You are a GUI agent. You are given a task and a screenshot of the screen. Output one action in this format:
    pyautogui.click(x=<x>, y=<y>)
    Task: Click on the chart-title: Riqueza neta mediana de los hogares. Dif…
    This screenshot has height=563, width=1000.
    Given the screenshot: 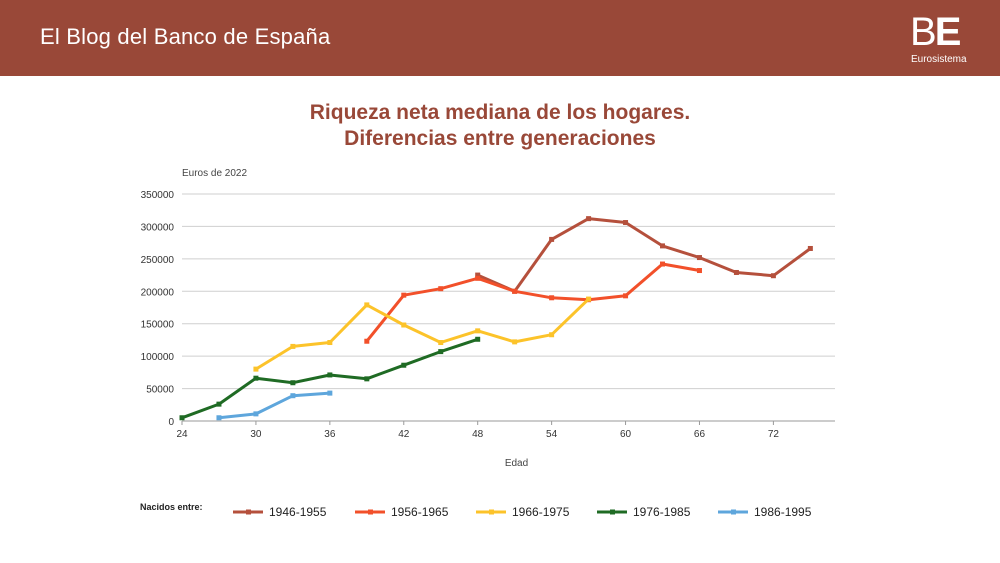 What is the action you would take?
    pyautogui.click(x=500, y=126)
    